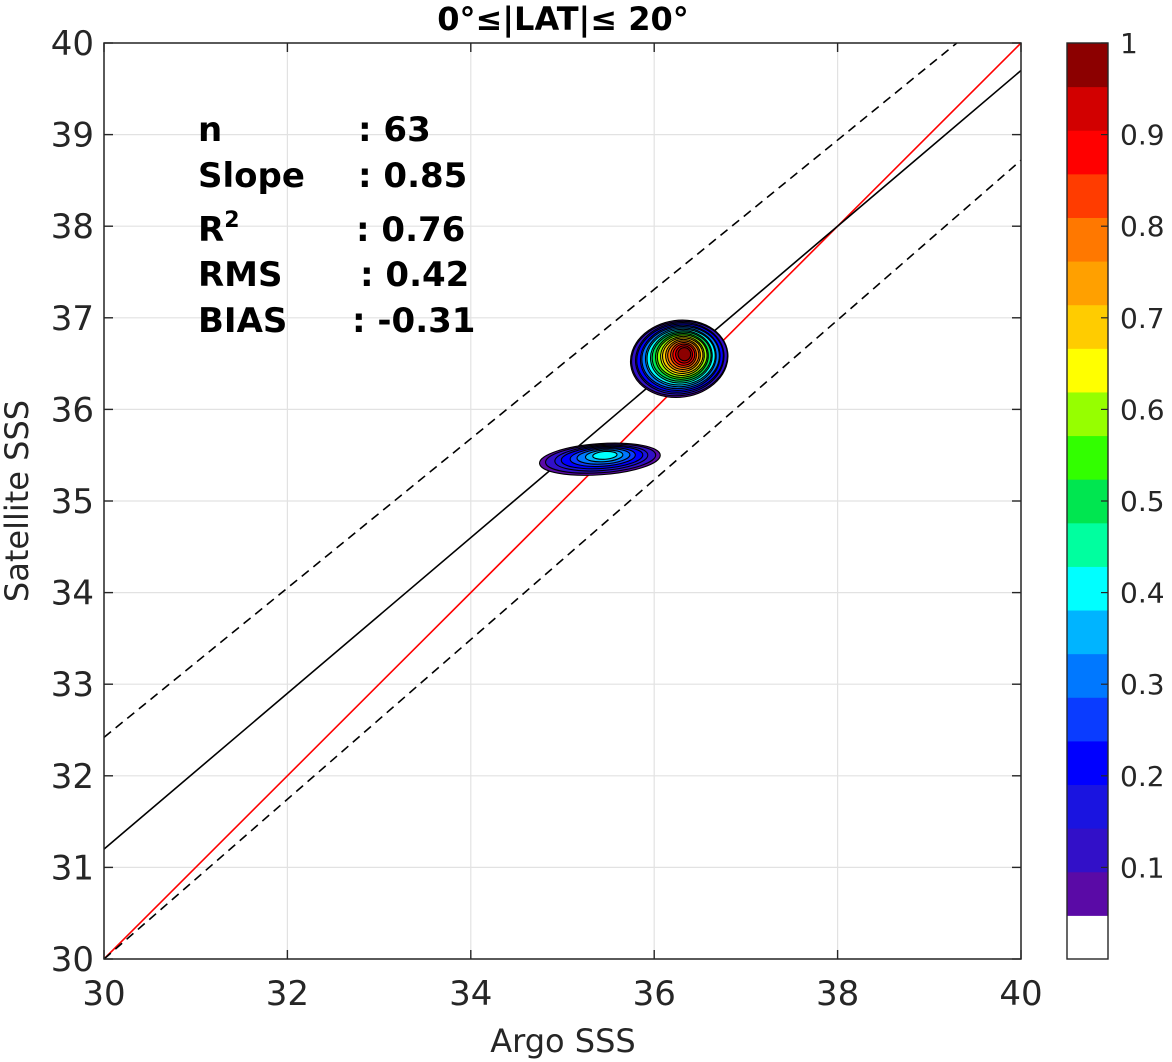  I want to click on y-tick-label: 38, so click(72, 227).